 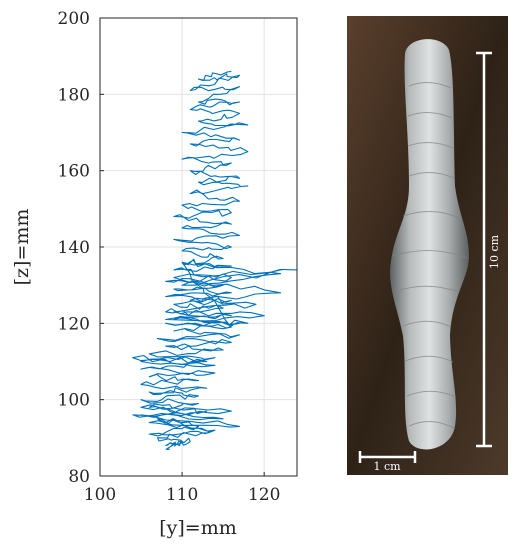 What do you see at coordinates (264, 495) in the screenshot?
I see `x-tick-label: 120` at bounding box center [264, 495].